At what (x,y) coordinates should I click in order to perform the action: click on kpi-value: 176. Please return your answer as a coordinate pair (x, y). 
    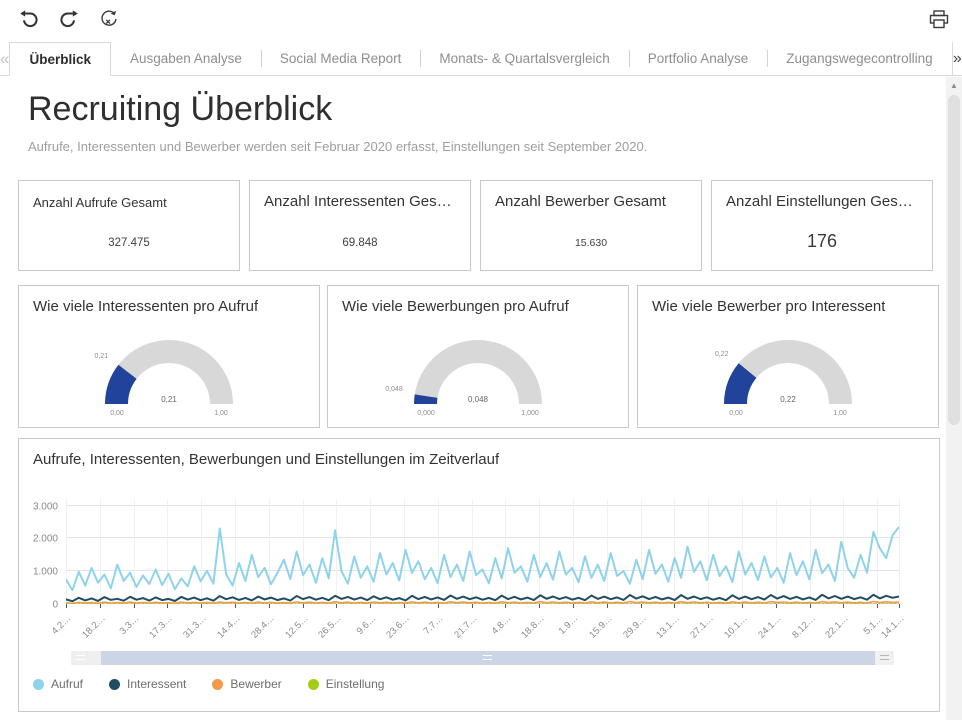
    Looking at the image, I should click on (822, 241).